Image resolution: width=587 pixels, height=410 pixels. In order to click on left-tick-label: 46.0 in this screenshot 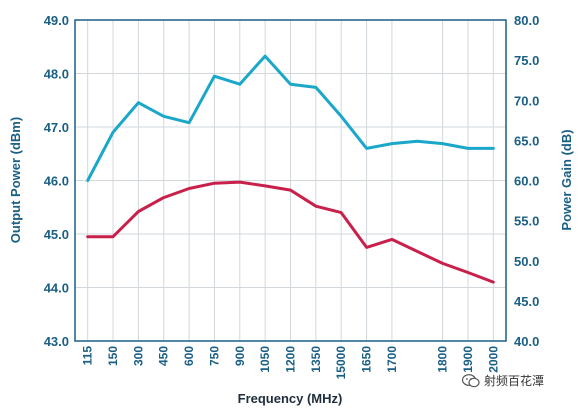, I will do `click(56, 181)`.